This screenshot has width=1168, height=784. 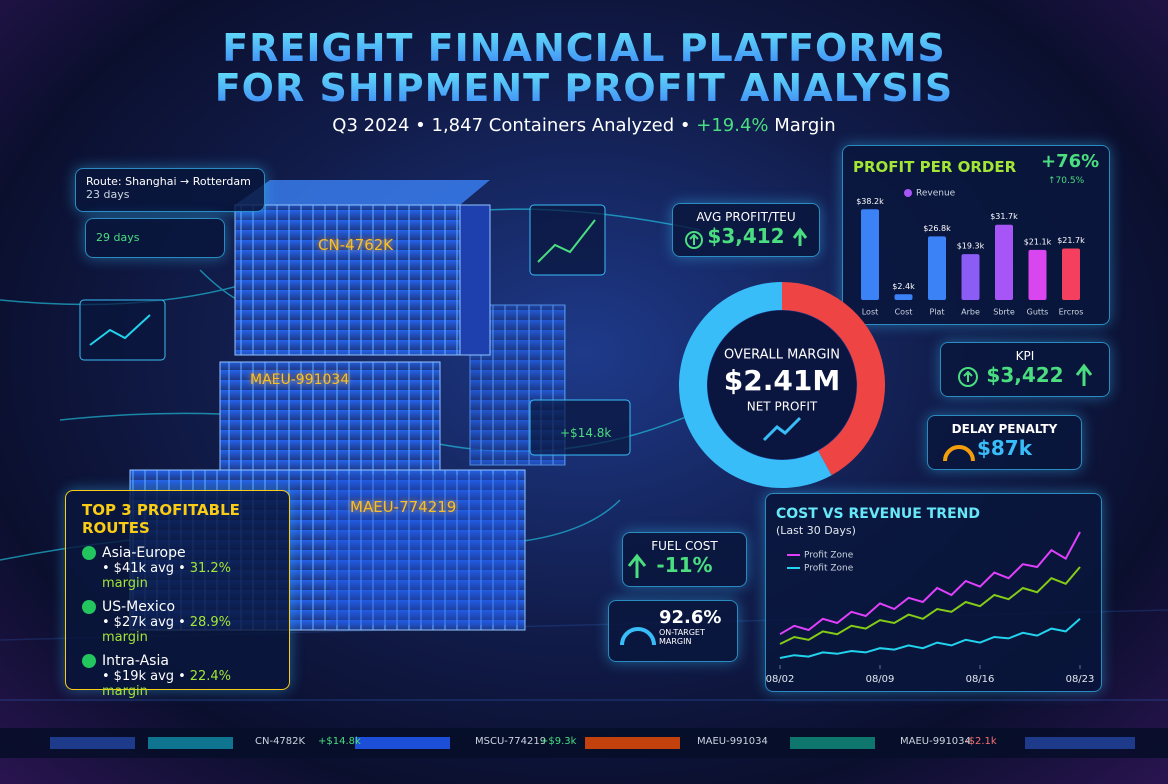 What do you see at coordinates (177, 661) in the screenshot?
I see `route-name: Intra-Asia` at bounding box center [177, 661].